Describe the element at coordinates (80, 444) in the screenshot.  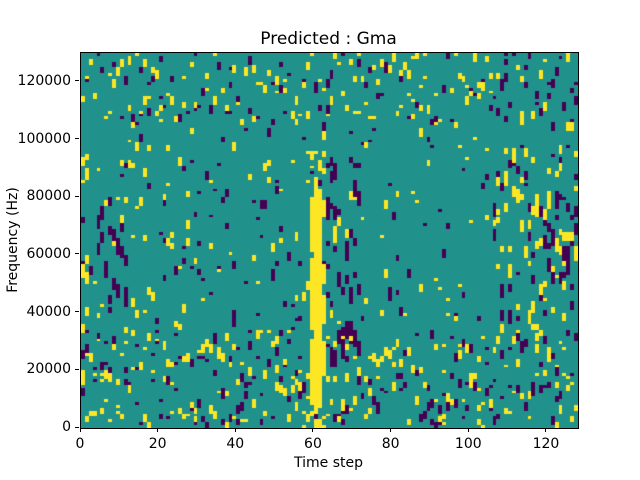
I see `x-tick-label: 0` at that location.